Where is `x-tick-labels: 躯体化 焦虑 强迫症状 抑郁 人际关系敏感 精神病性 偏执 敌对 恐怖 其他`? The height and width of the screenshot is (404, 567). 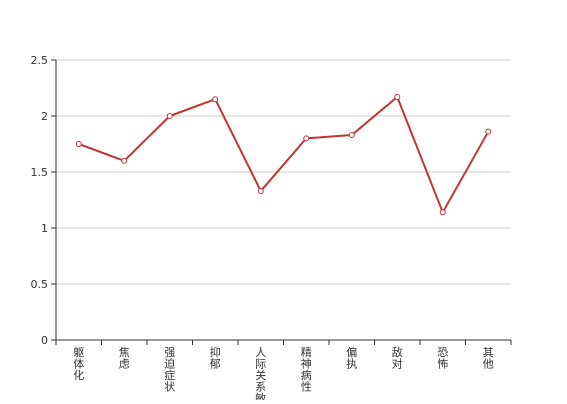
x-tick-labels: 躯体化 焦虑 强迫症状 抑郁 人际关系敏感 精神病性 偏执 敌对 恐怖 其他 is located at coordinates (283, 374).